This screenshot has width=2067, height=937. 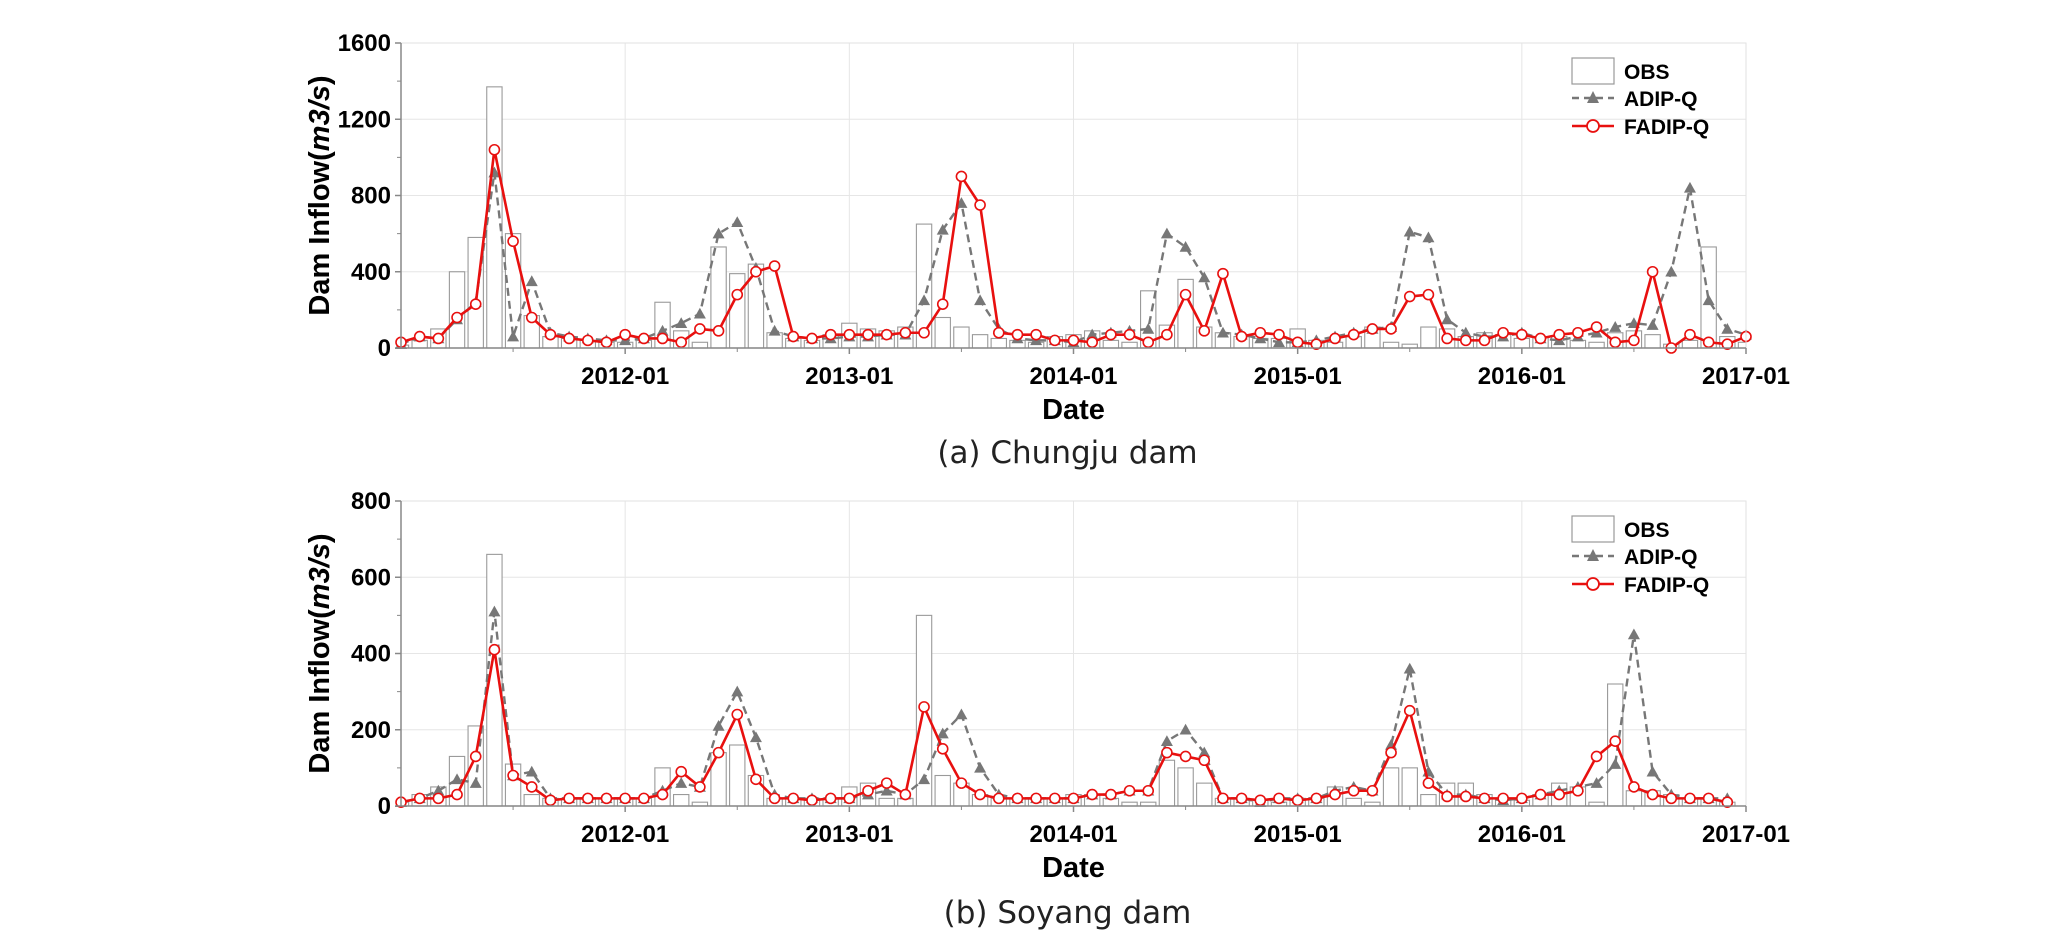 What do you see at coordinates (625, 376) in the screenshot?
I see `x-tick-label: 2012-01` at bounding box center [625, 376].